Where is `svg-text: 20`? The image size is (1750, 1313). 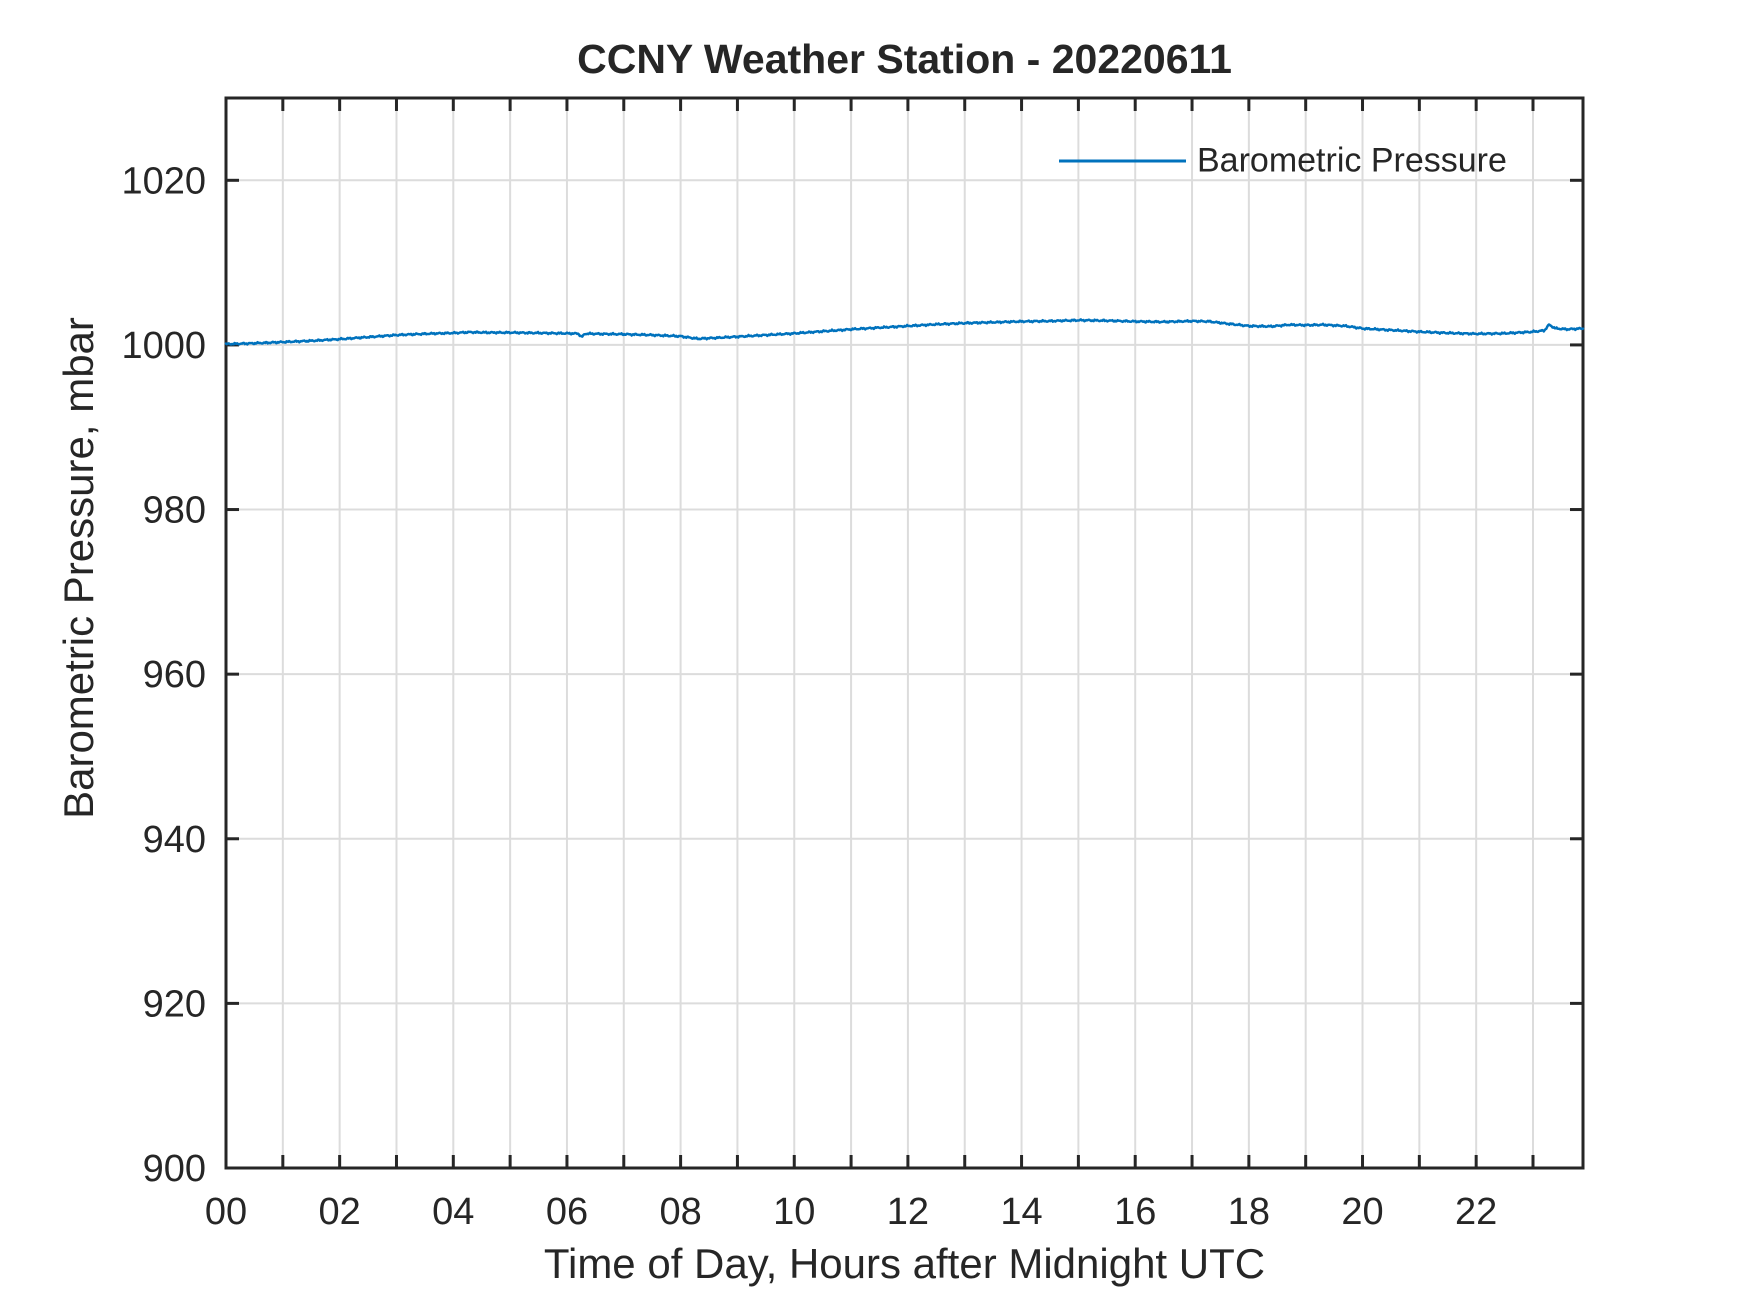 svg-text: 20 is located at coordinates (1362, 1212).